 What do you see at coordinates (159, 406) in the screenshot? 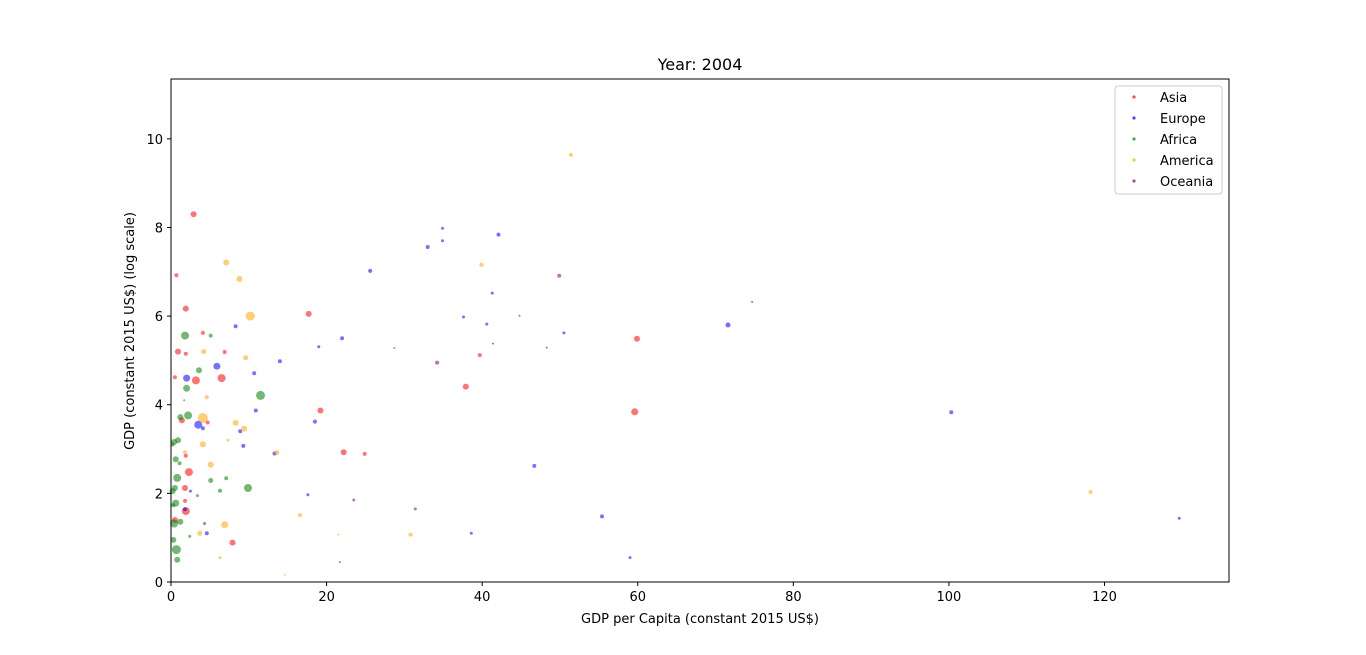
I see `y-tick-label: 4` at bounding box center [159, 406].